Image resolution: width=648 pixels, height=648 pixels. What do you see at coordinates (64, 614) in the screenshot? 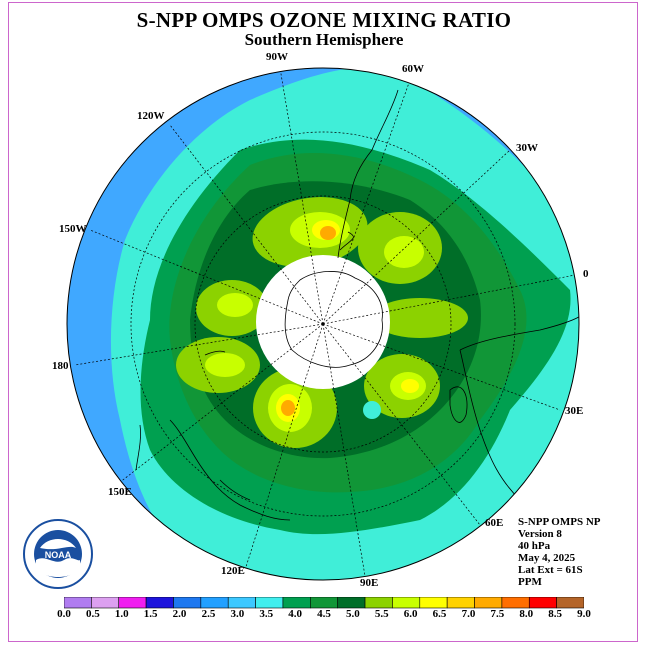
I see `colorbar-tick-label: 0.0` at bounding box center [64, 614].